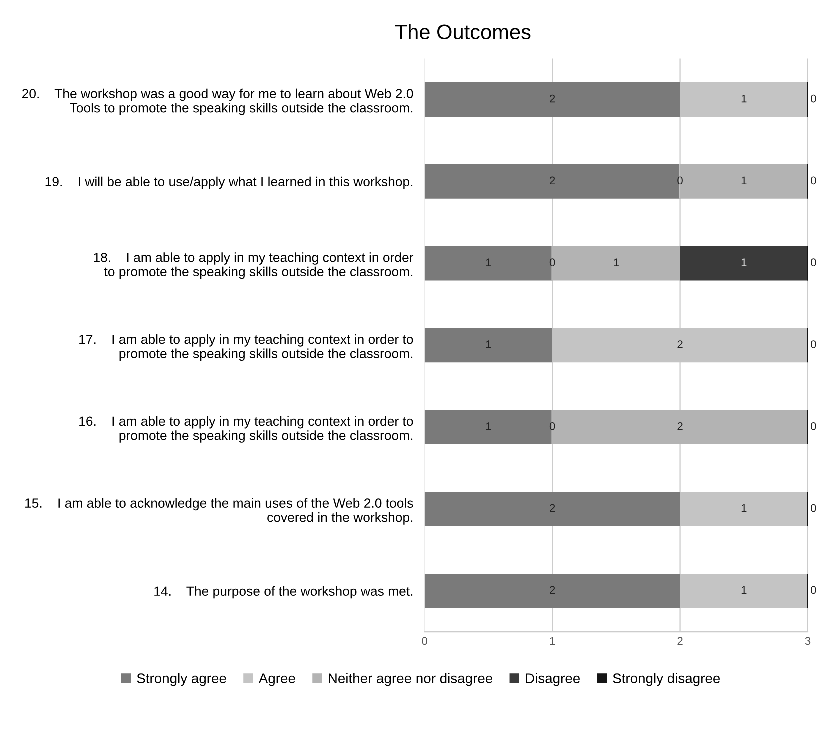 Image resolution: width=833 pixels, height=735 pixels. What do you see at coordinates (220, 511) in the screenshot?
I see `y-tick-label: 15. I am able to acknowledge the main uses of the Web 2.0 tools covered in the workshop.` at bounding box center [220, 511].